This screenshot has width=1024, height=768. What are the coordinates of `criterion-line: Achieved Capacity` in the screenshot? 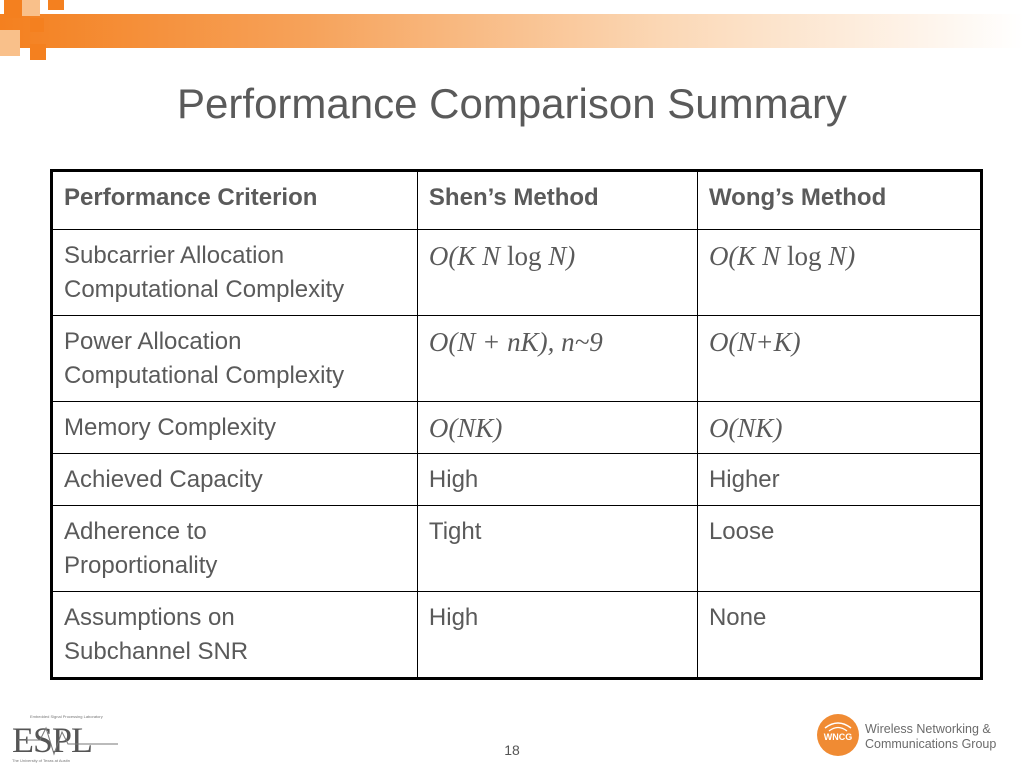 It's located at (163, 479).